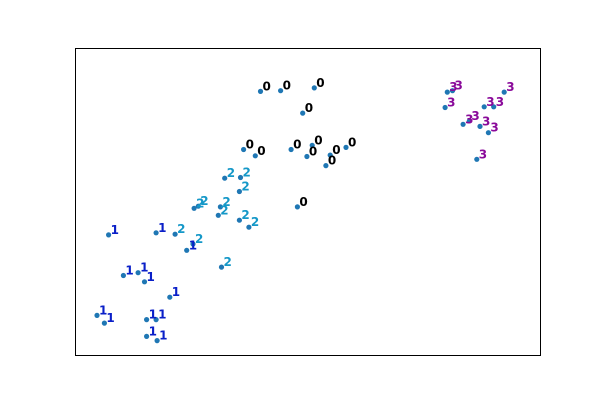 The image size is (600, 400). I want to click on point-label-27: 2, so click(200, 203).